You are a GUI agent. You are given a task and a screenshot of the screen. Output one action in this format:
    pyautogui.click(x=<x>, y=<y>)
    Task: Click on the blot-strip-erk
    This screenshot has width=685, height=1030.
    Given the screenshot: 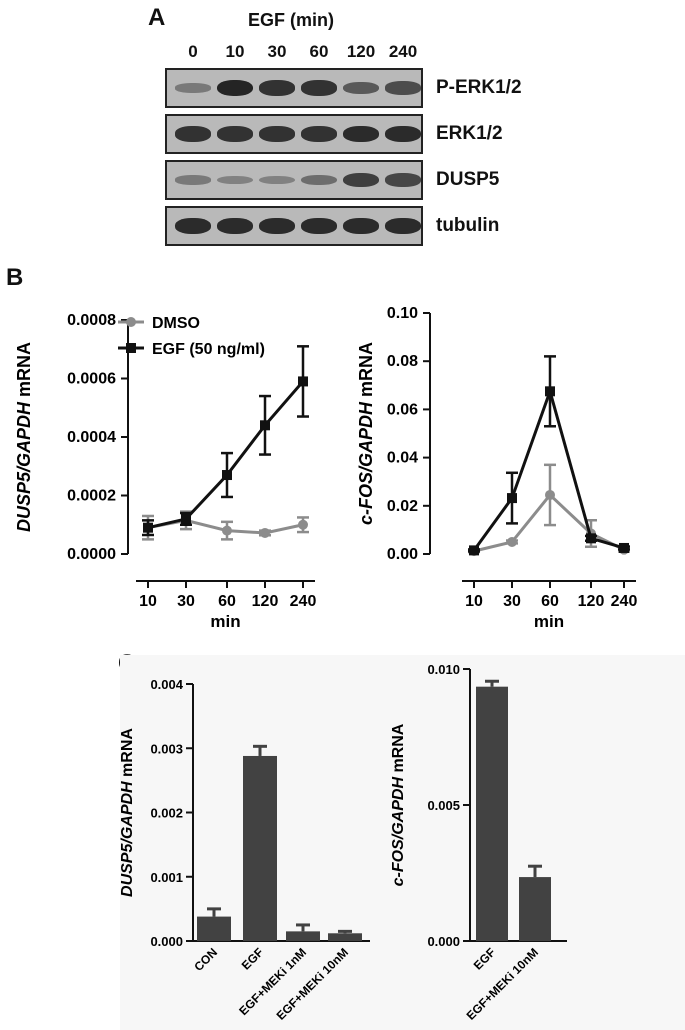 What is the action you would take?
    pyautogui.click(x=294, y=134)
    